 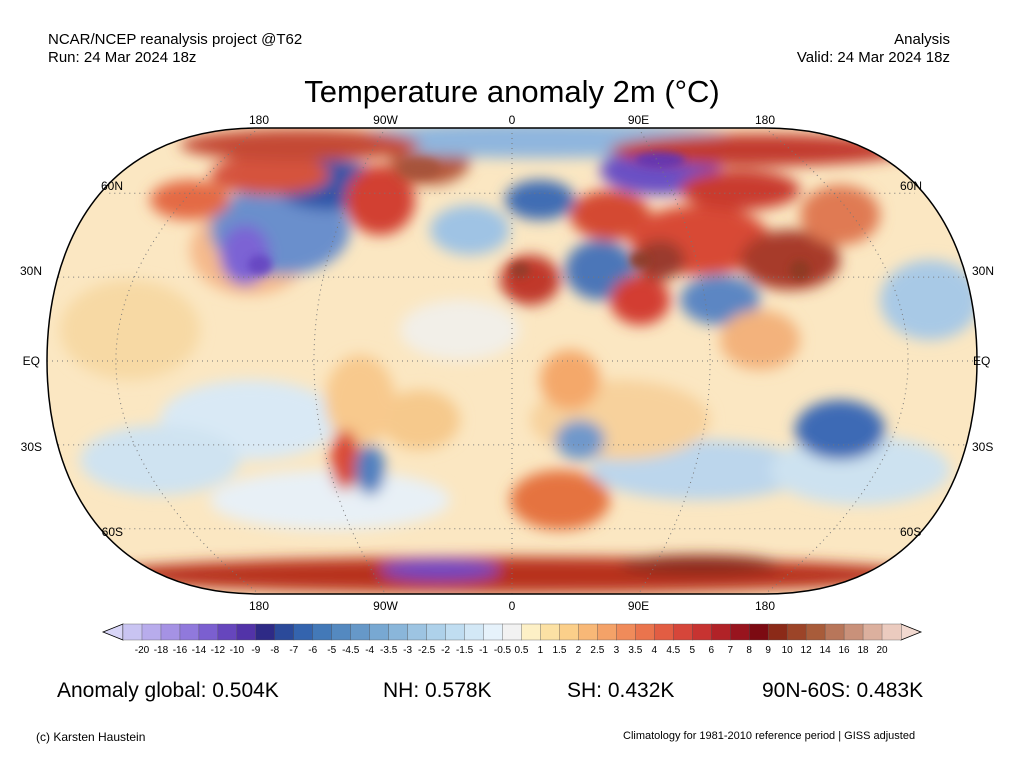 I want to click on colorbar-label: -1.5, so click(x=465, y=650).